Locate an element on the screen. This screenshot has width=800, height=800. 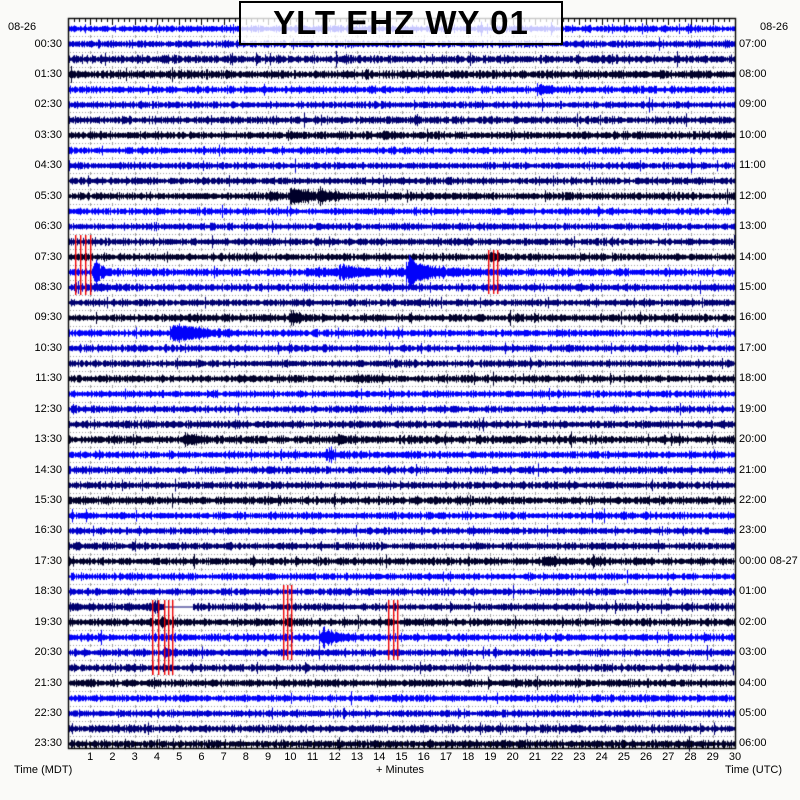
right-axis-label: 13:00 is located at coordinates (753, 226).